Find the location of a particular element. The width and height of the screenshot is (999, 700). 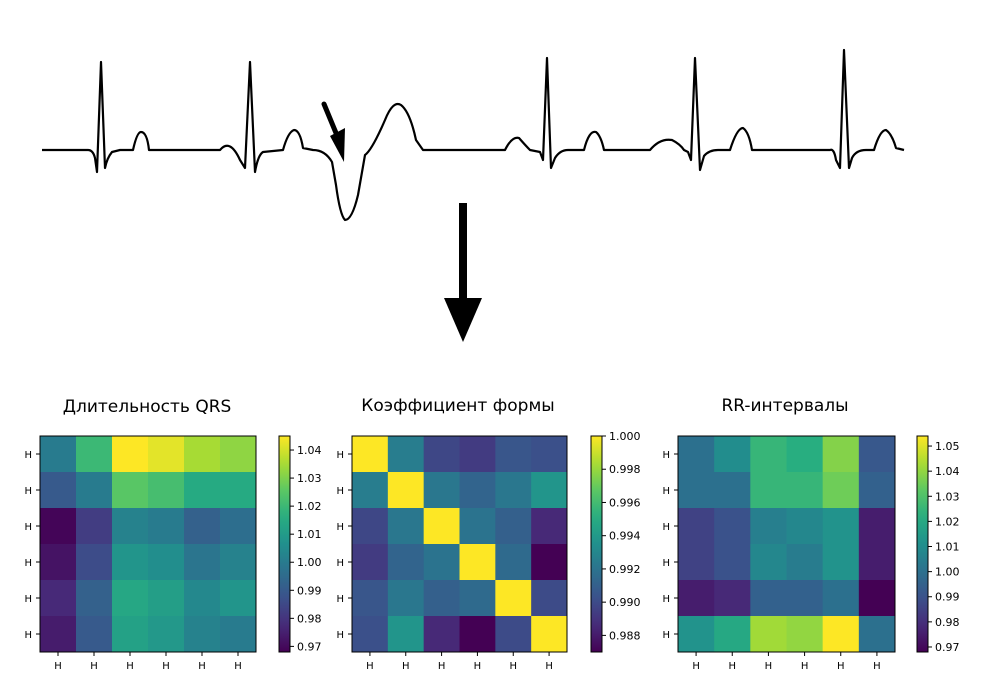

heatmap-frame is located at coordinates (459, 544).